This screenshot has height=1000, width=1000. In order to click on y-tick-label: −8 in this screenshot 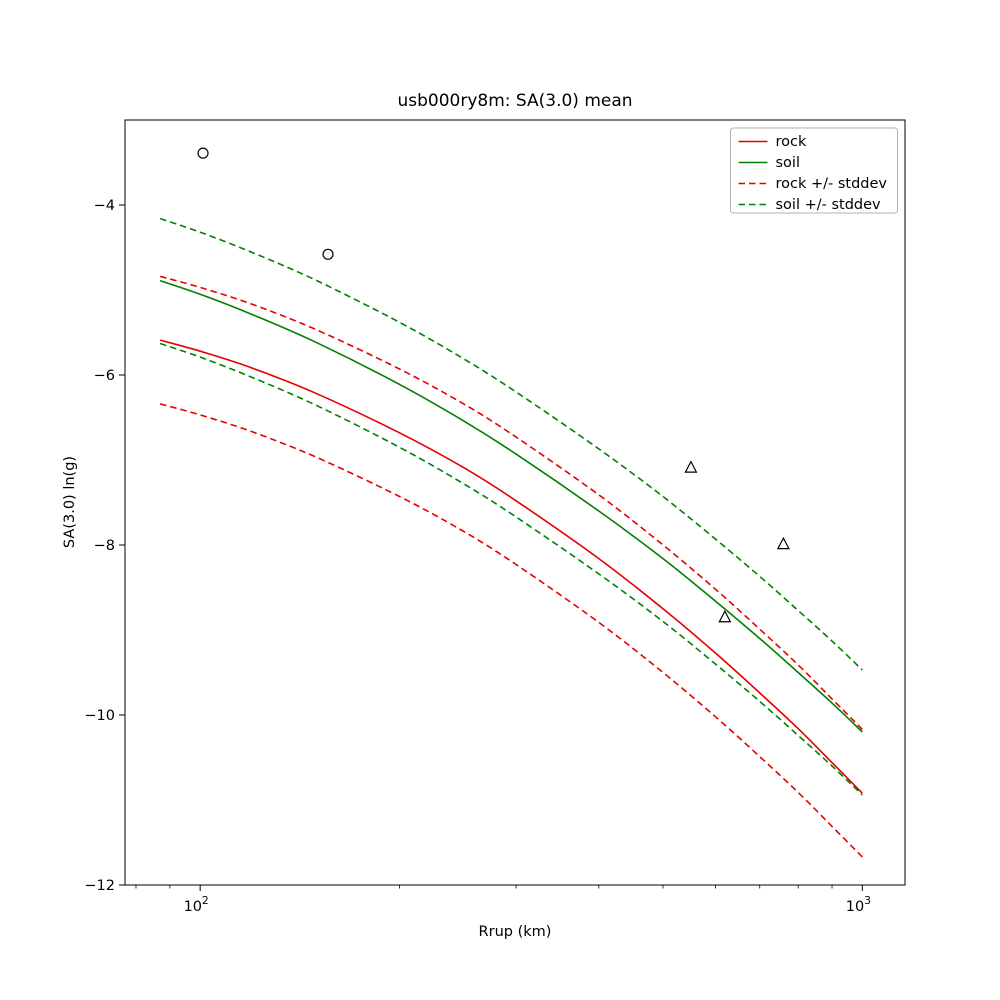, I will do `click(104, 546)`.